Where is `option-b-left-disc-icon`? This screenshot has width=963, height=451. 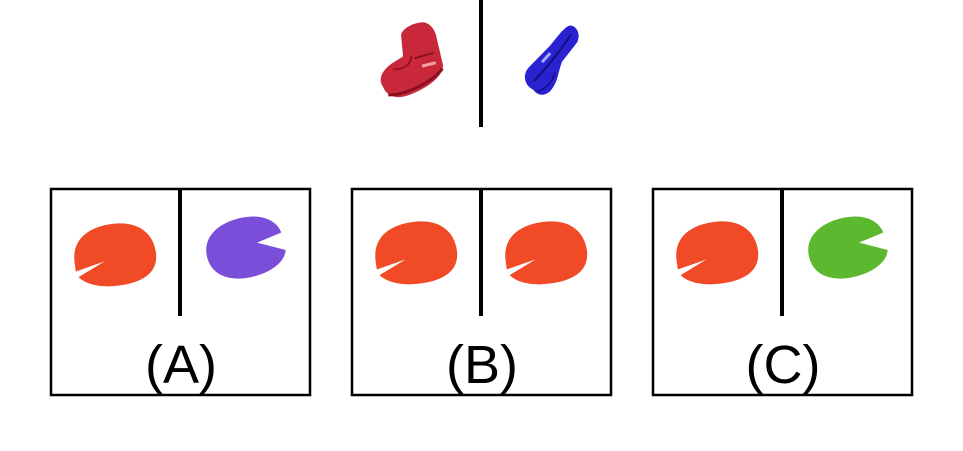
option-b-left-disc-icon is located at coordinates (416, 253).